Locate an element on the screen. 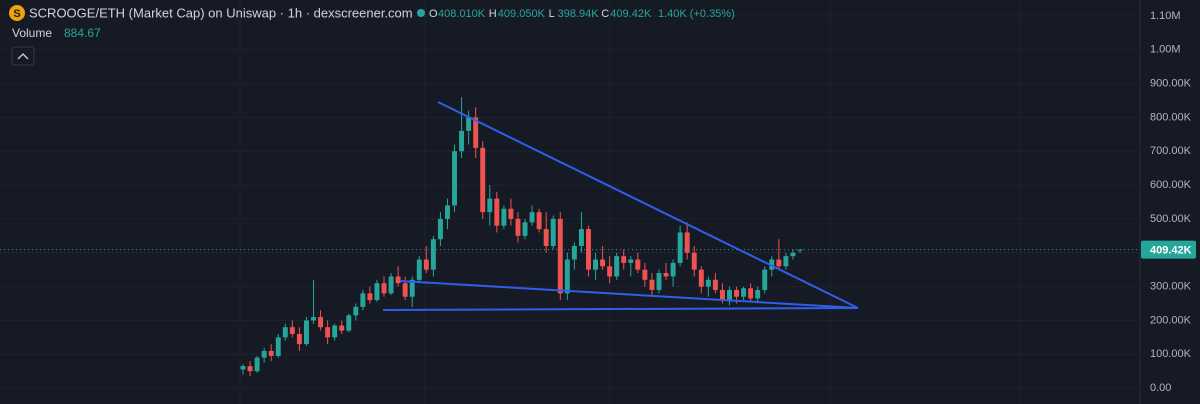 The image size is (1200, 404). last-price-label: 409.42K is located at coordinates (1171, 250).